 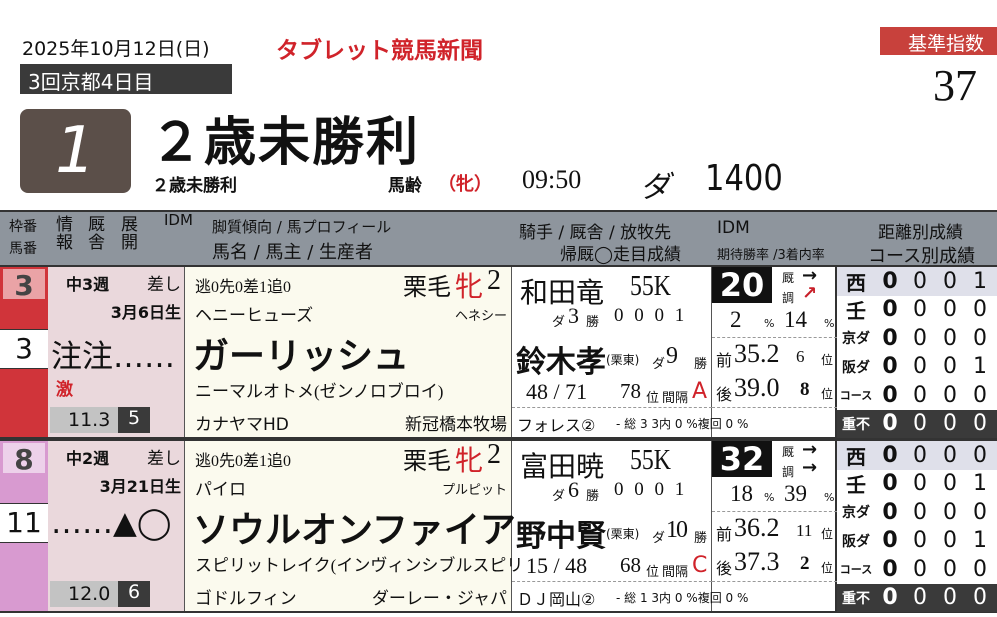 I want to click on rank: 78, so click(x=630, y=391).